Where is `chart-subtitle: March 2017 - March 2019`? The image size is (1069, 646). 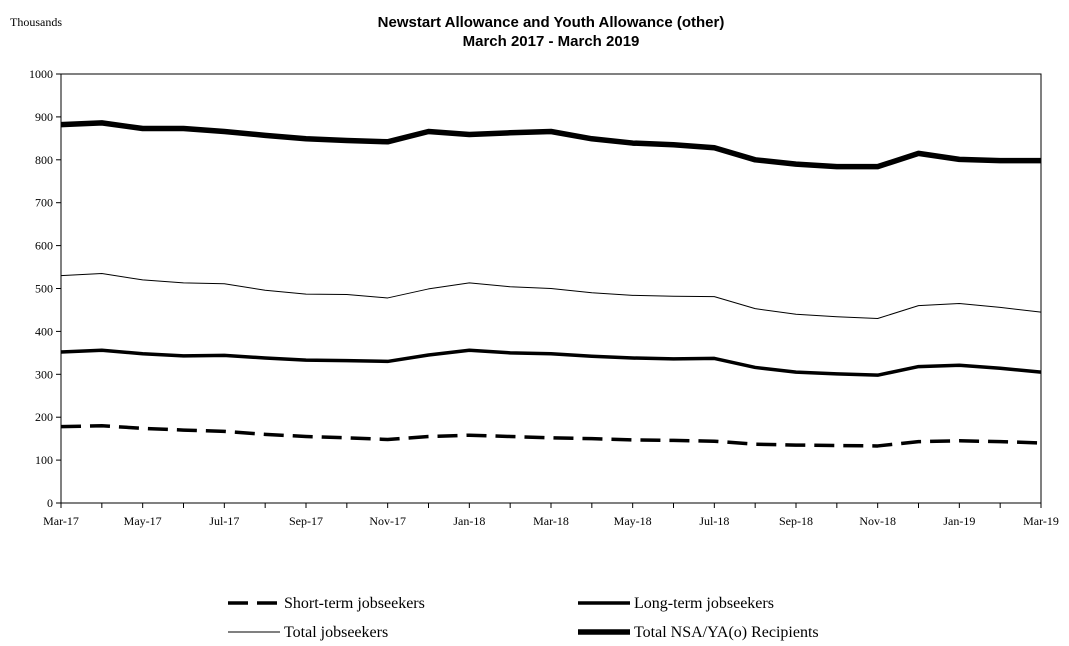
chart-subtitle: March 2017 - March 2019 is located at coordinates (551, 41).